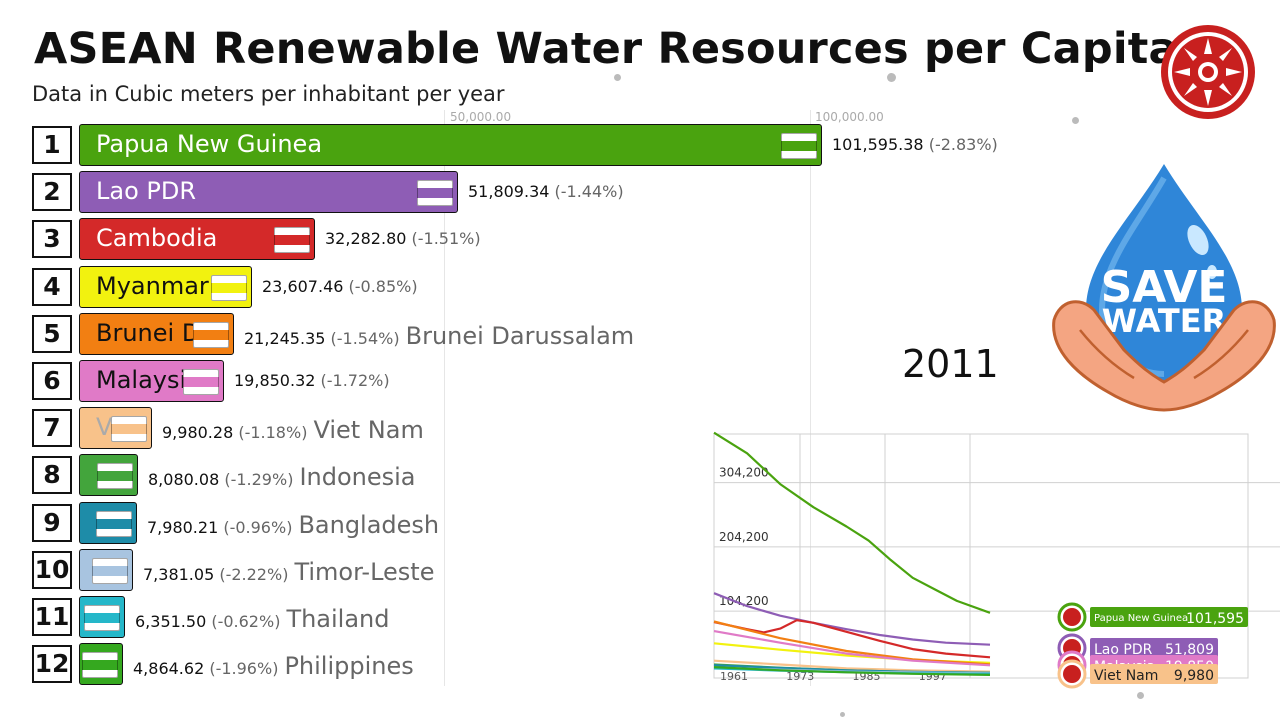 This screenshot has height=720, width=1280. I want to click on bar-label: Cambodia, so click(157, 238).